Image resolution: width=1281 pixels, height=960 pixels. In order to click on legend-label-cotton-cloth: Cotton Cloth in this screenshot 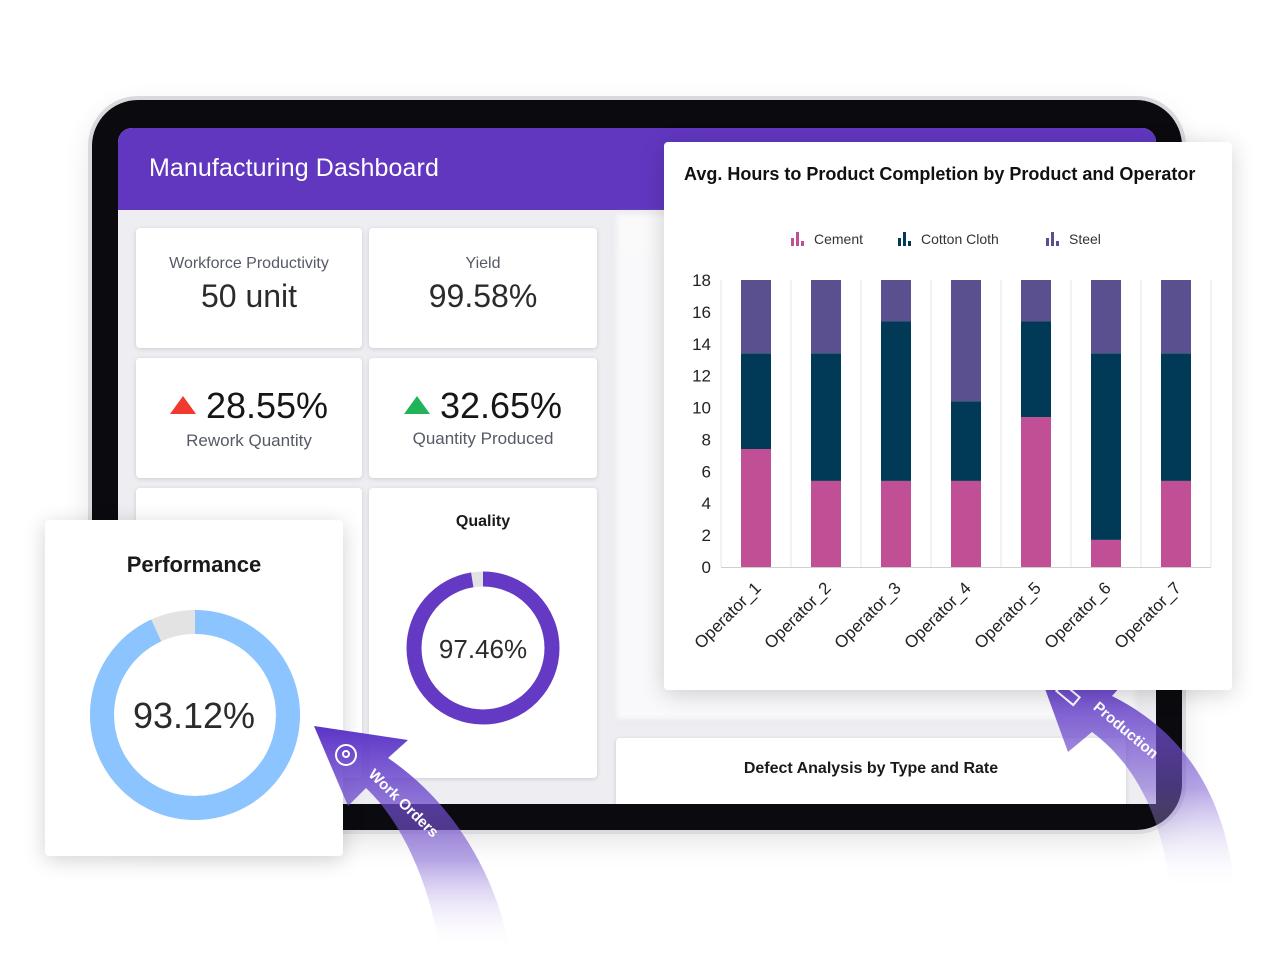, I will do `click(960, 239)`.